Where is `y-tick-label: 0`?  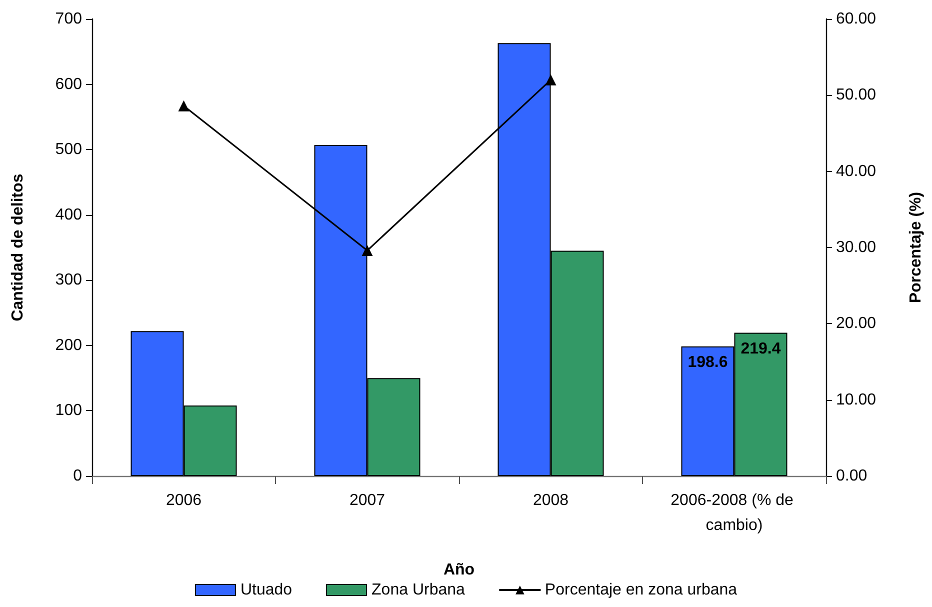 y-tick-label: 0 is located at coordinates (77, 476).